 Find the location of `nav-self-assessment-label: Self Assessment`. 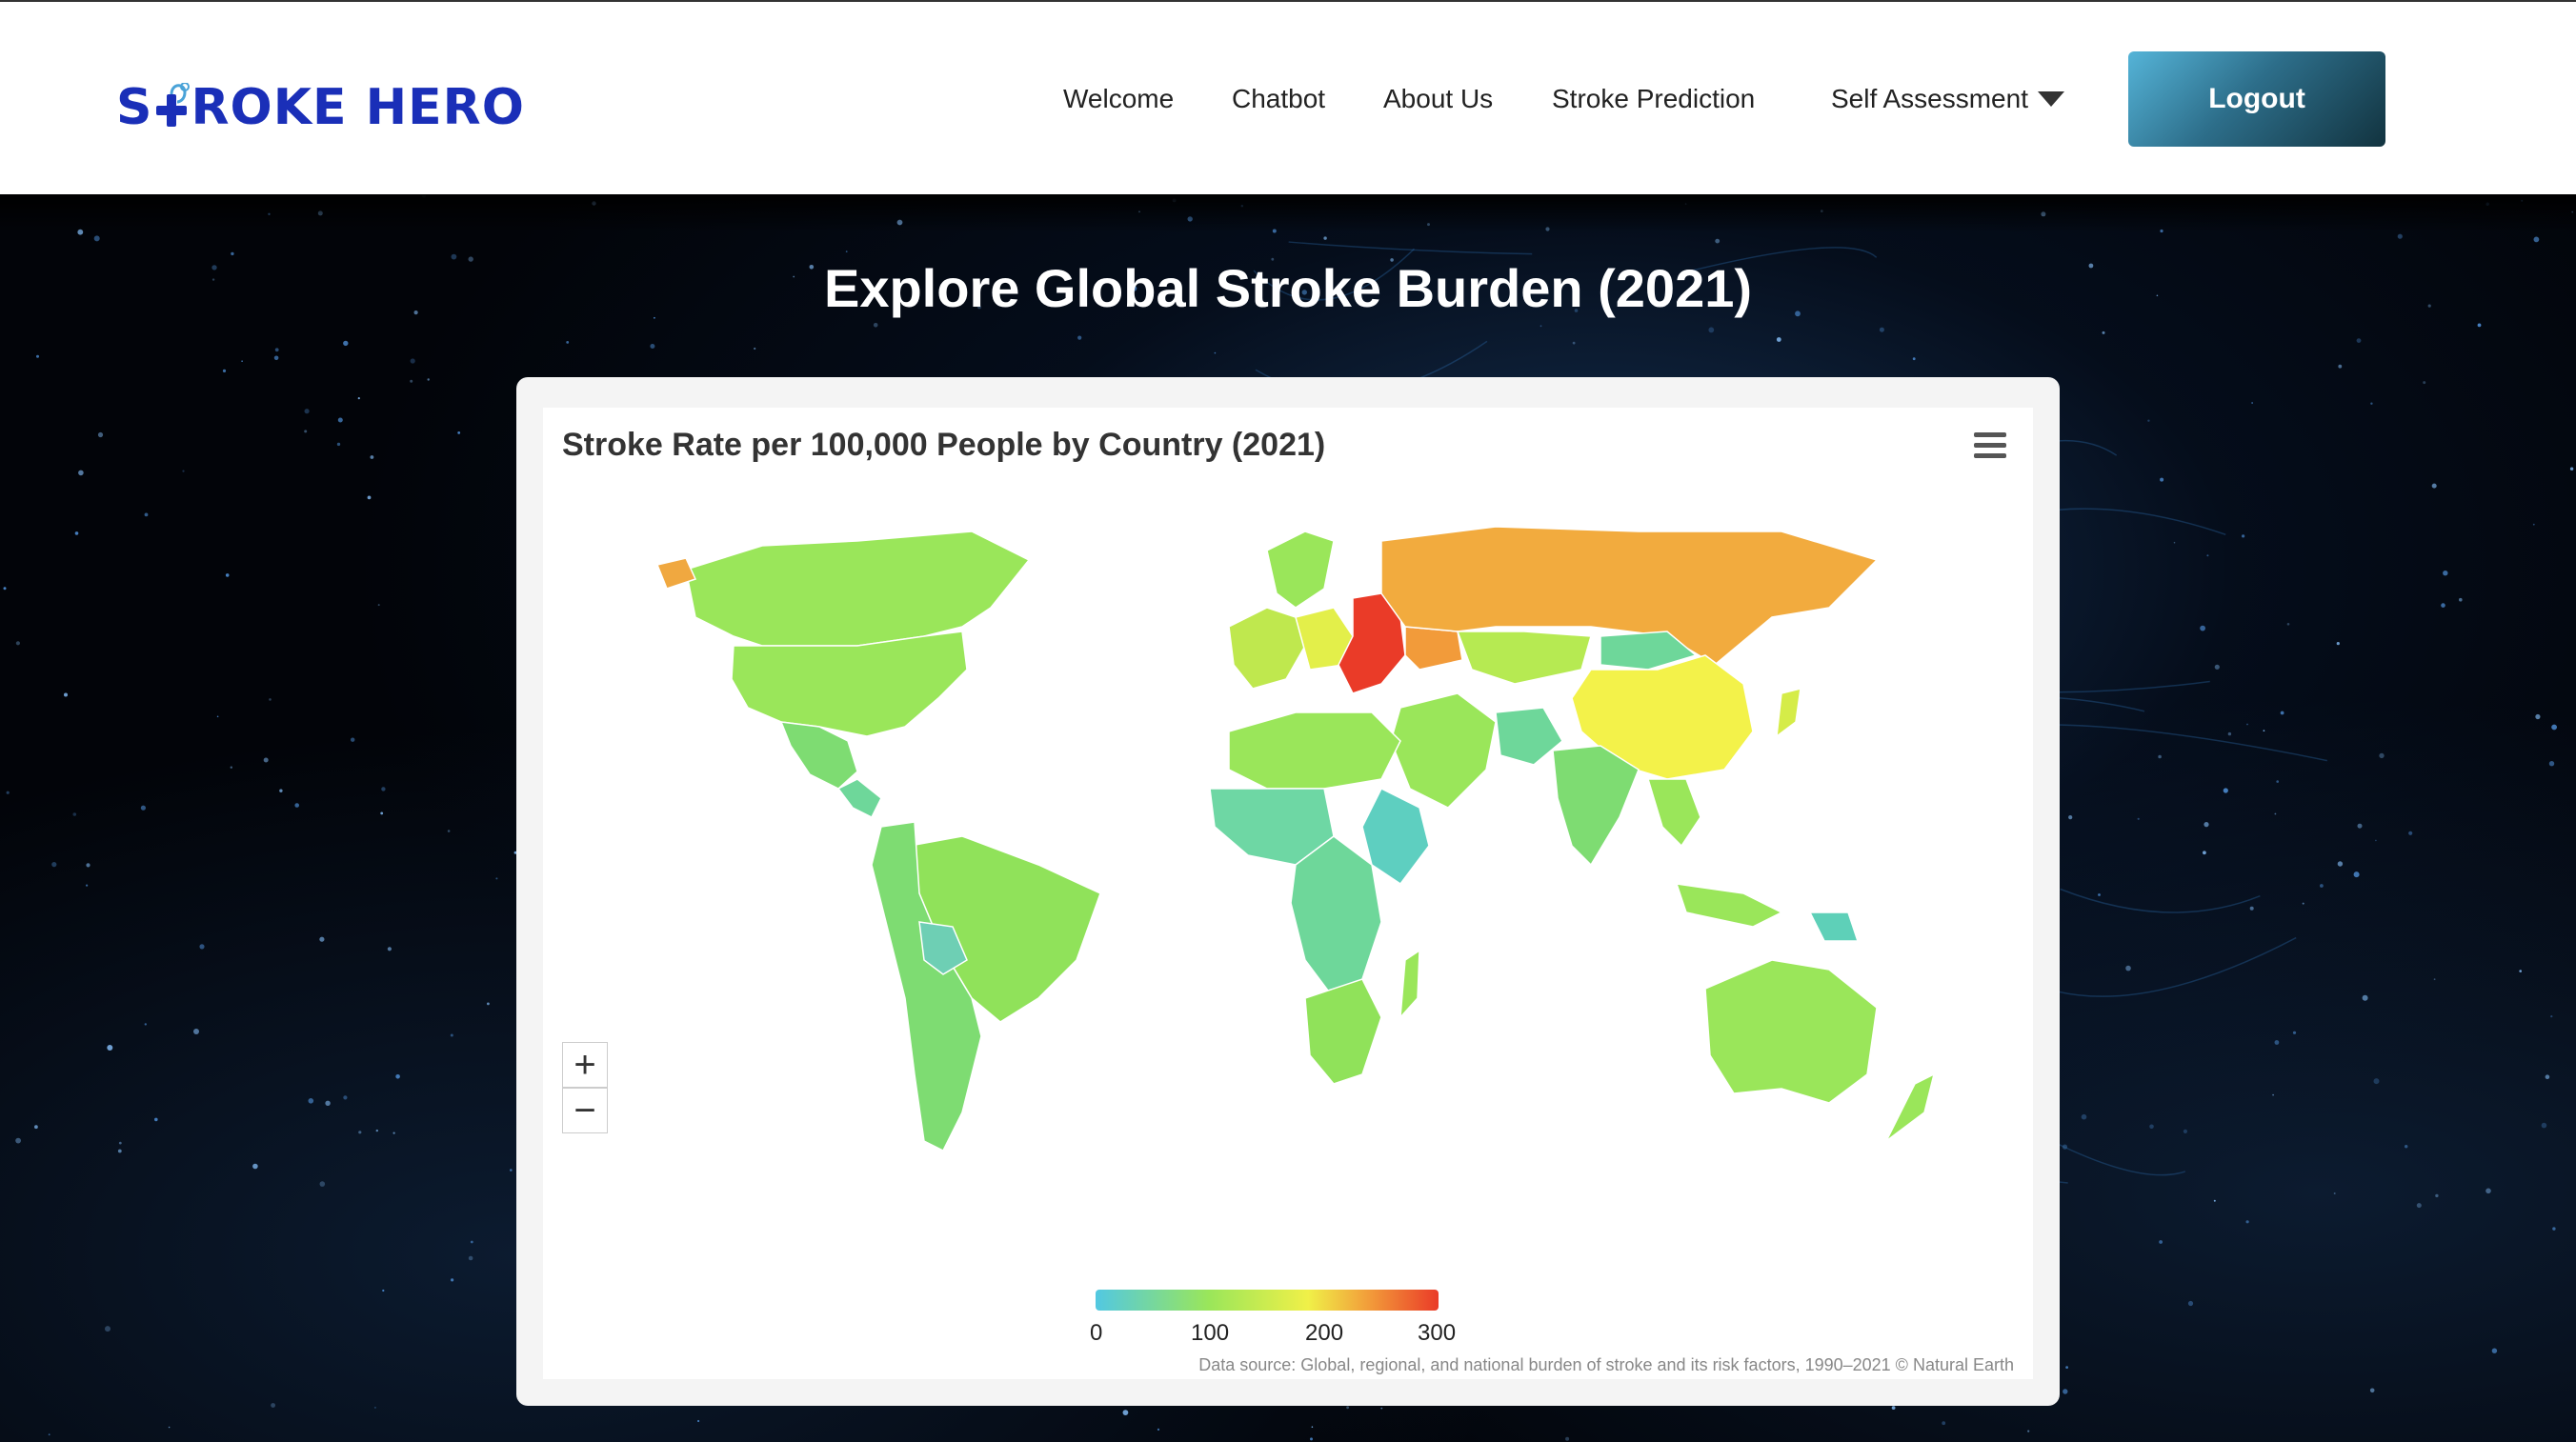

nav-self-assessment-label: Self Assessment is located at coordinates (1929, 98).